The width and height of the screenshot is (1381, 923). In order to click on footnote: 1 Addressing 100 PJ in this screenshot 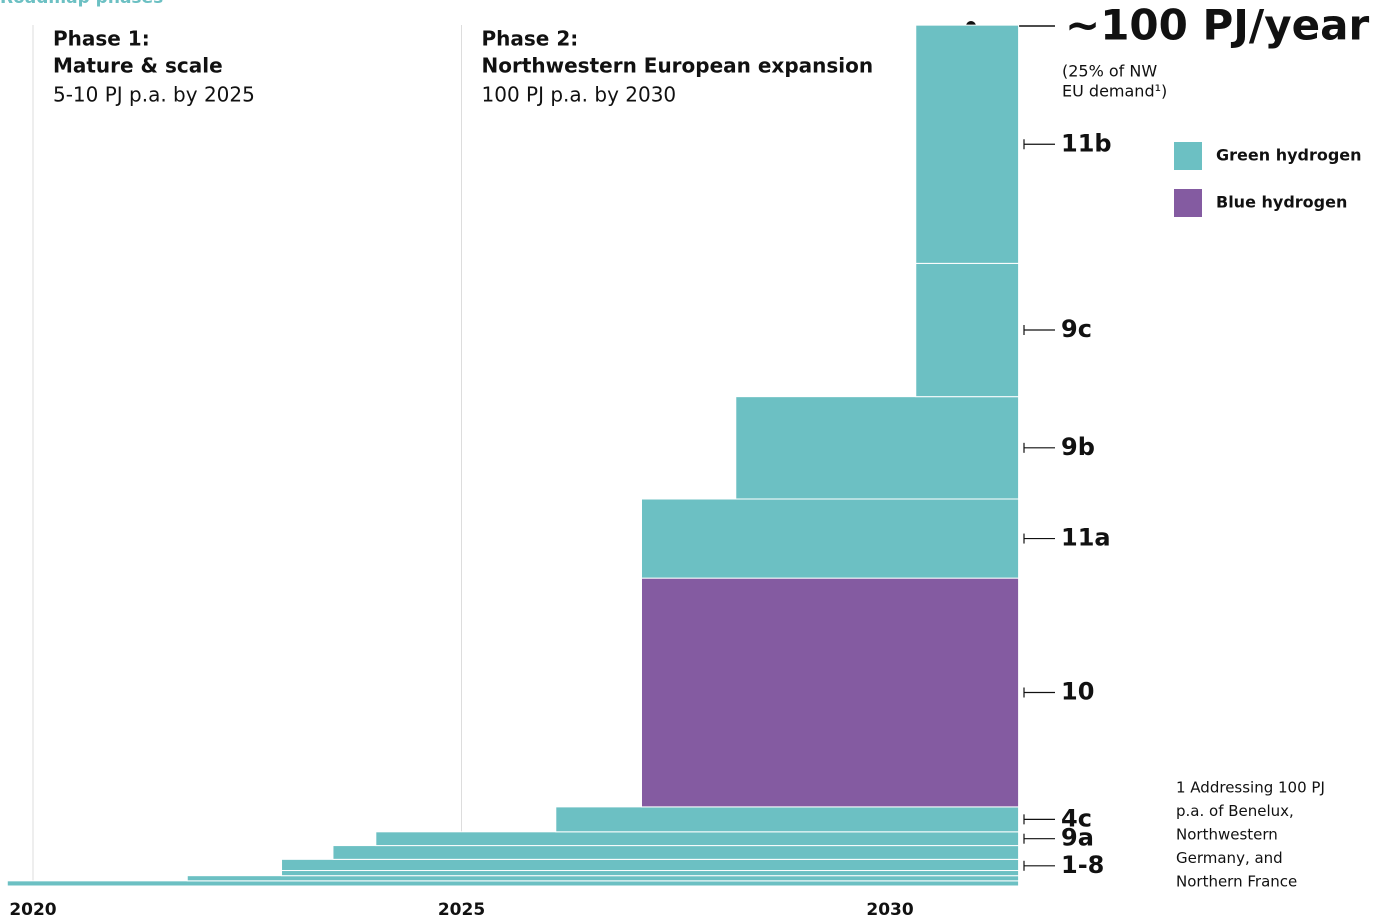, I will do `click(1250, 788)`.